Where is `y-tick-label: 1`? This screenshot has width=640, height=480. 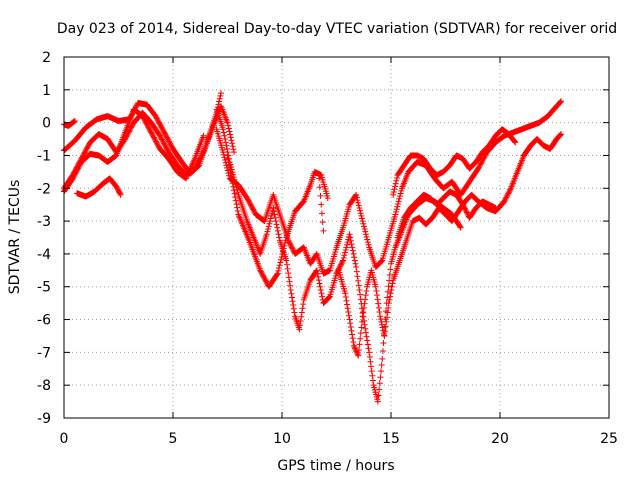
y-tick-label: 1 is located at coordinates (46, 91).